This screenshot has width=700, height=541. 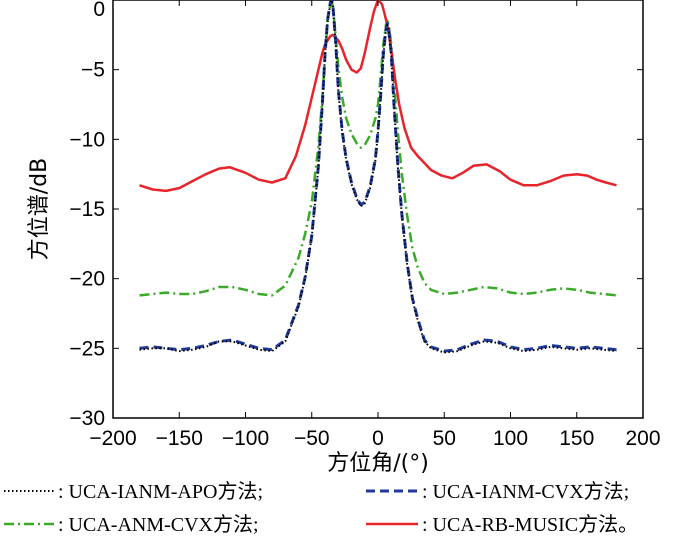 What do you see at coordinates (93, 70) in the screenshot?
I see `y-tick-label: −5` at bounding box center [93, 70].